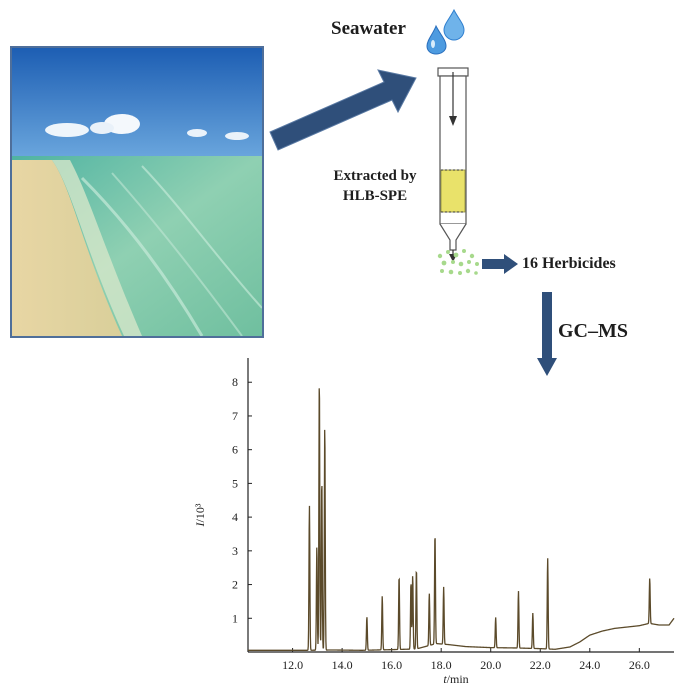 Image resolution: width=676 pixels, height=689 pixels. What do you see at coordinates (343, 110) in the screenshot?
I see `photo-to-cartridge-arrow` at bounding box center [343, 110].